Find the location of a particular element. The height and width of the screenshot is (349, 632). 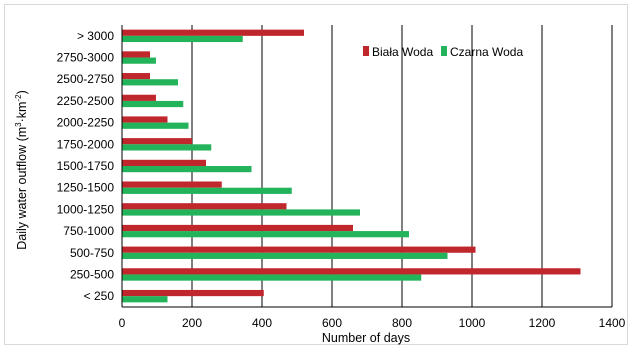

legend-swatch-biala-woda is located at coordinates (366, 51).